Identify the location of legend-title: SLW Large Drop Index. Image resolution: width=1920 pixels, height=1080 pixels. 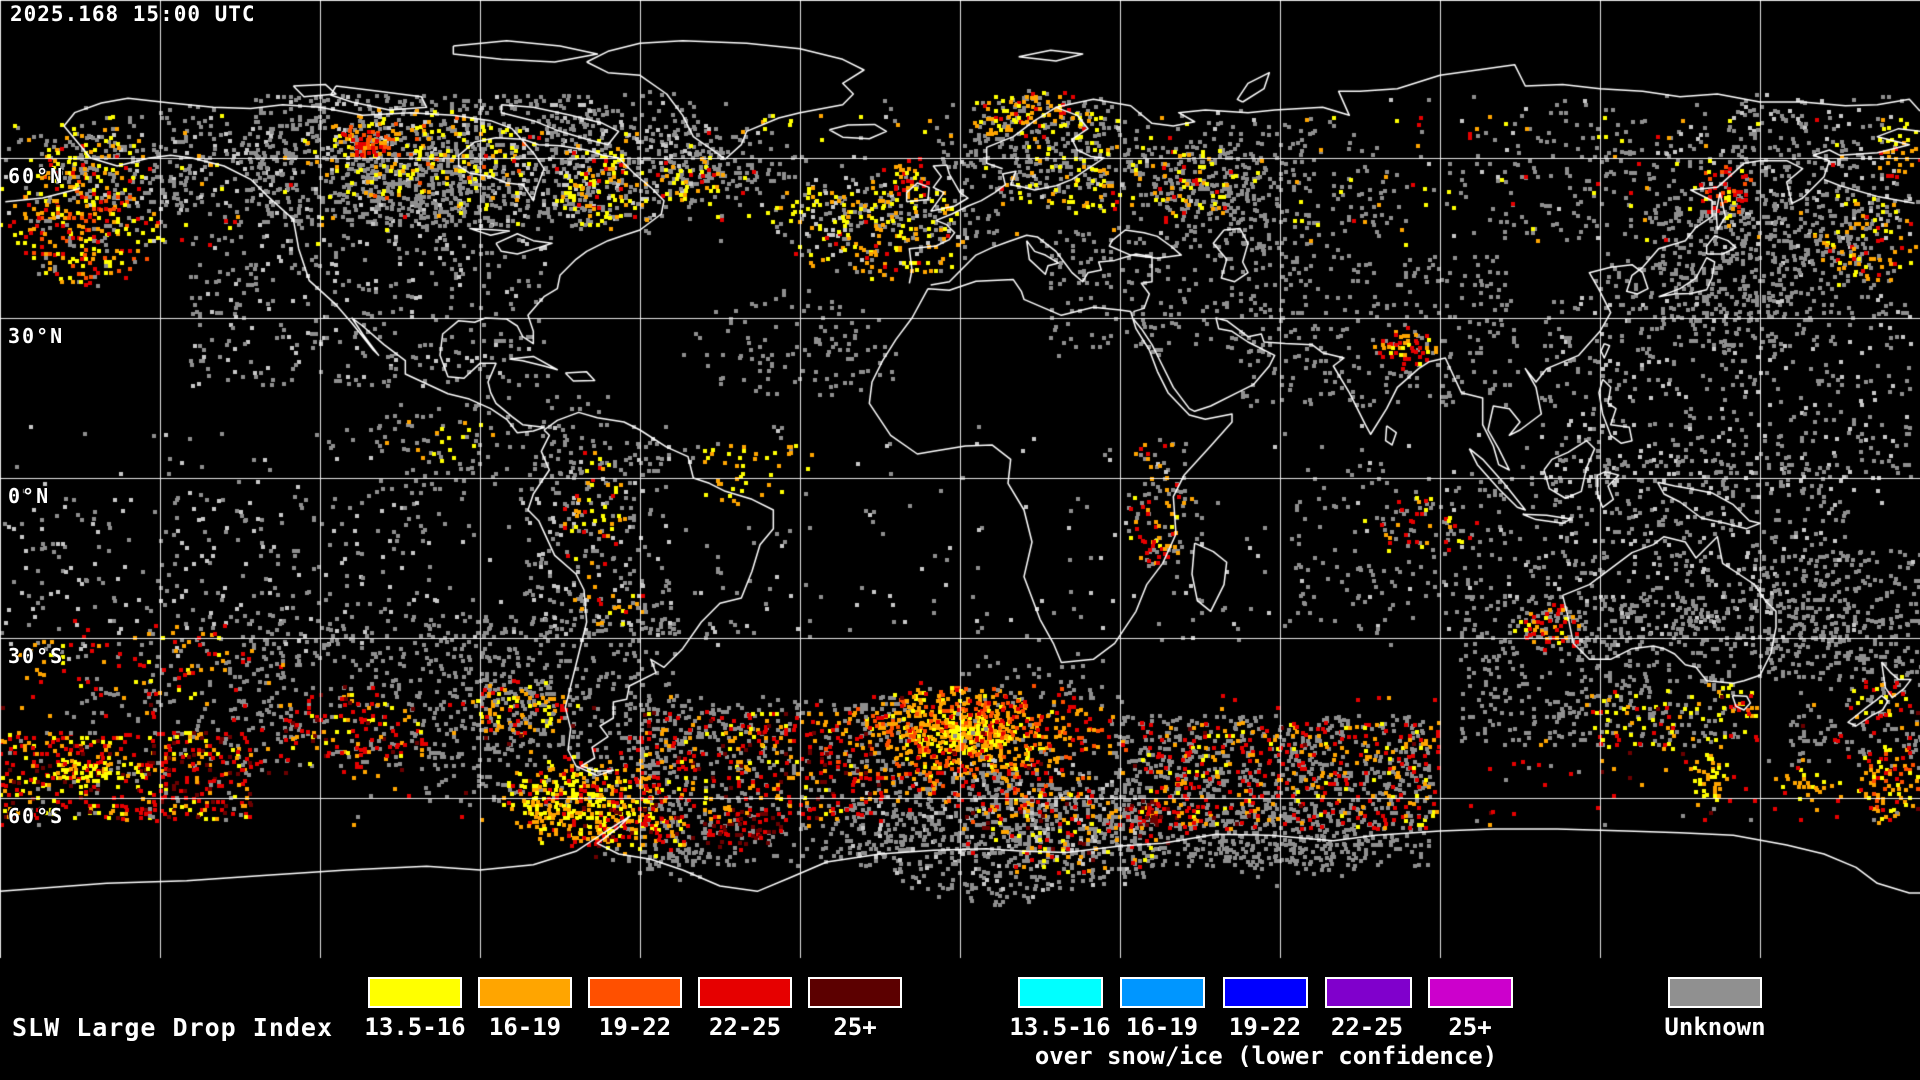
(173, 1027).